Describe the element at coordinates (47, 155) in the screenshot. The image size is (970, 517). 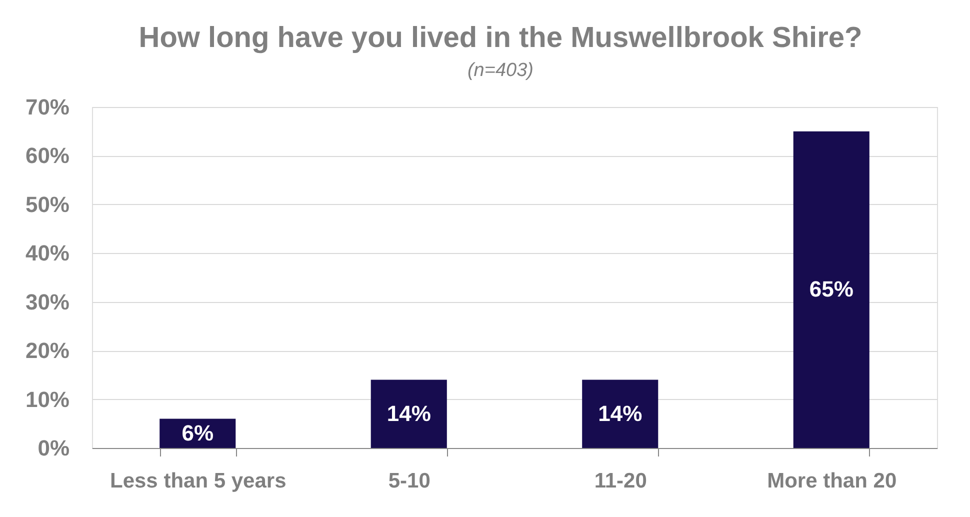
I see `y-tick-label: 60%` at that location.